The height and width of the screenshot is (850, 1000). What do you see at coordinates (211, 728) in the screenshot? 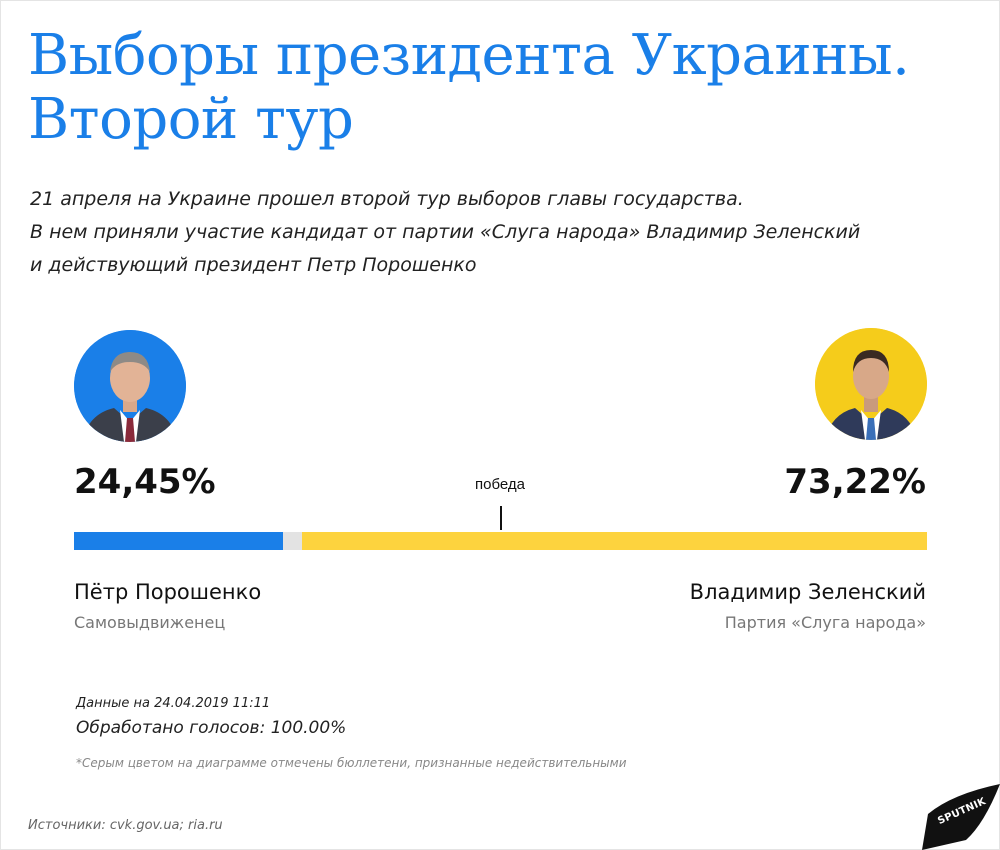
I see `processed-votes: Обработано голосов: 100.00%` at bounding box center [211, 728].